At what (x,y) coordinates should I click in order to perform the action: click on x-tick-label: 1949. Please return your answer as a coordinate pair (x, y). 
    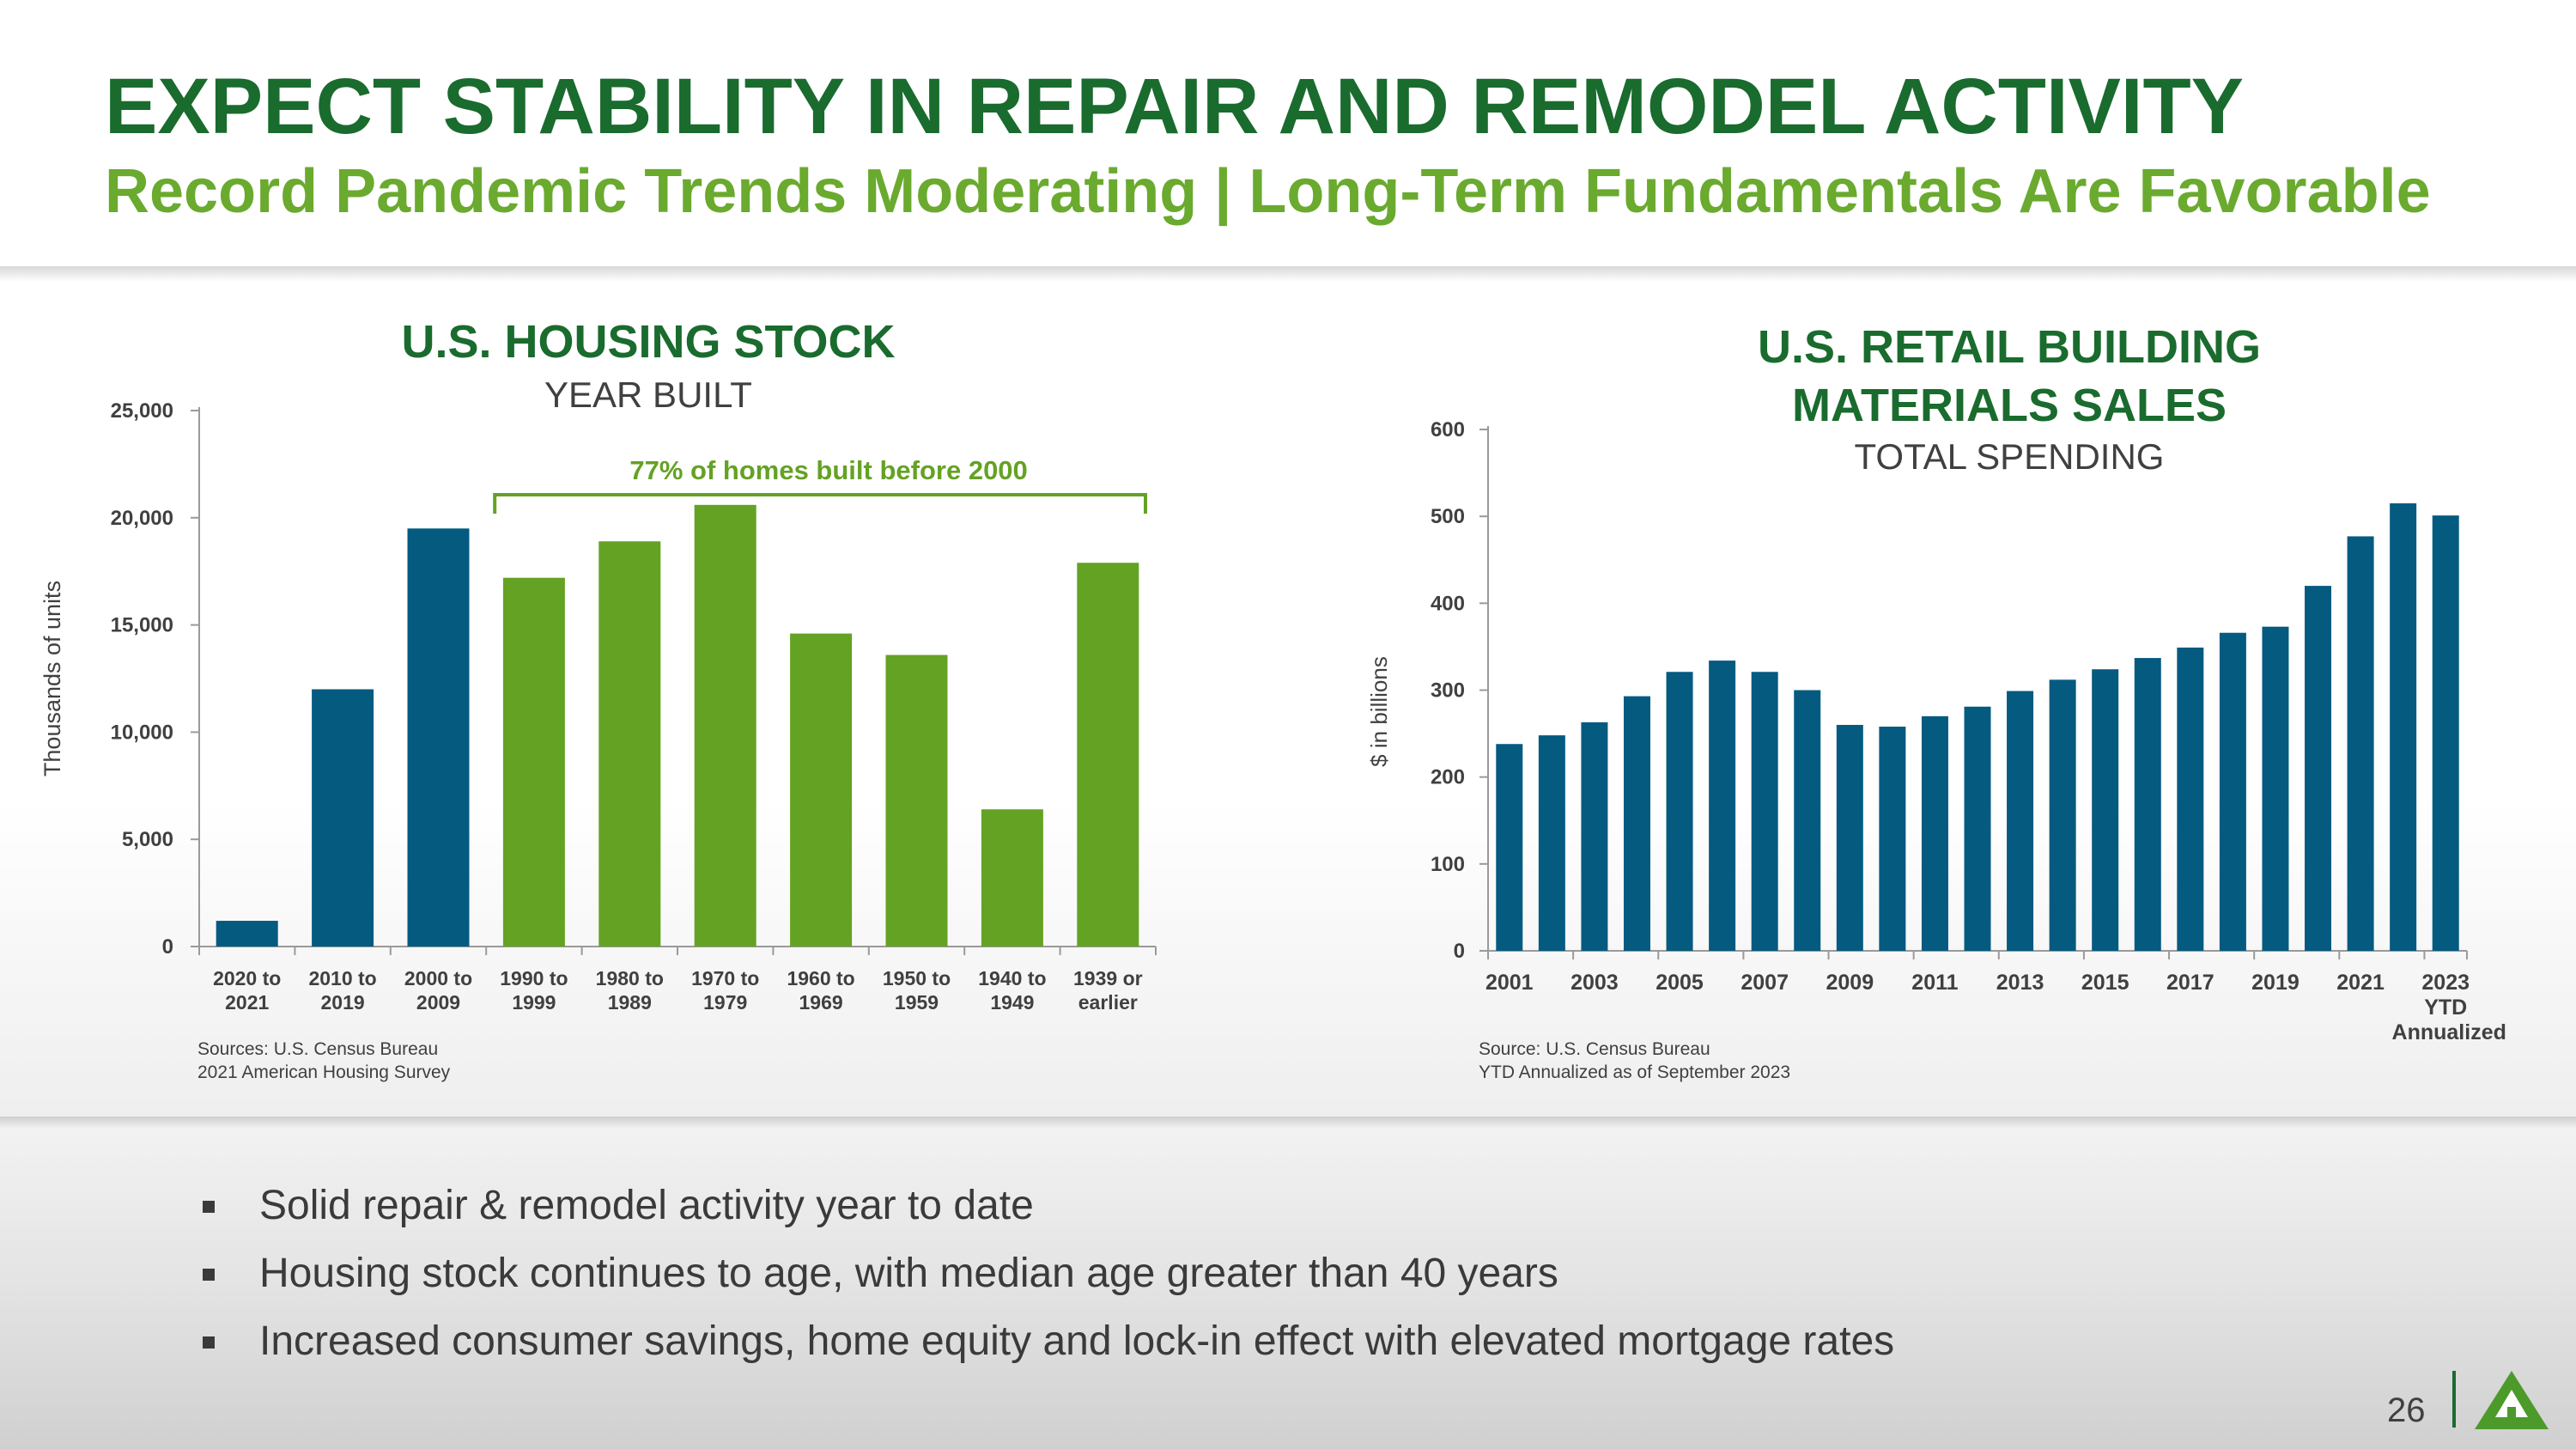
    Looking at the image, I should click on (1012, 1002).